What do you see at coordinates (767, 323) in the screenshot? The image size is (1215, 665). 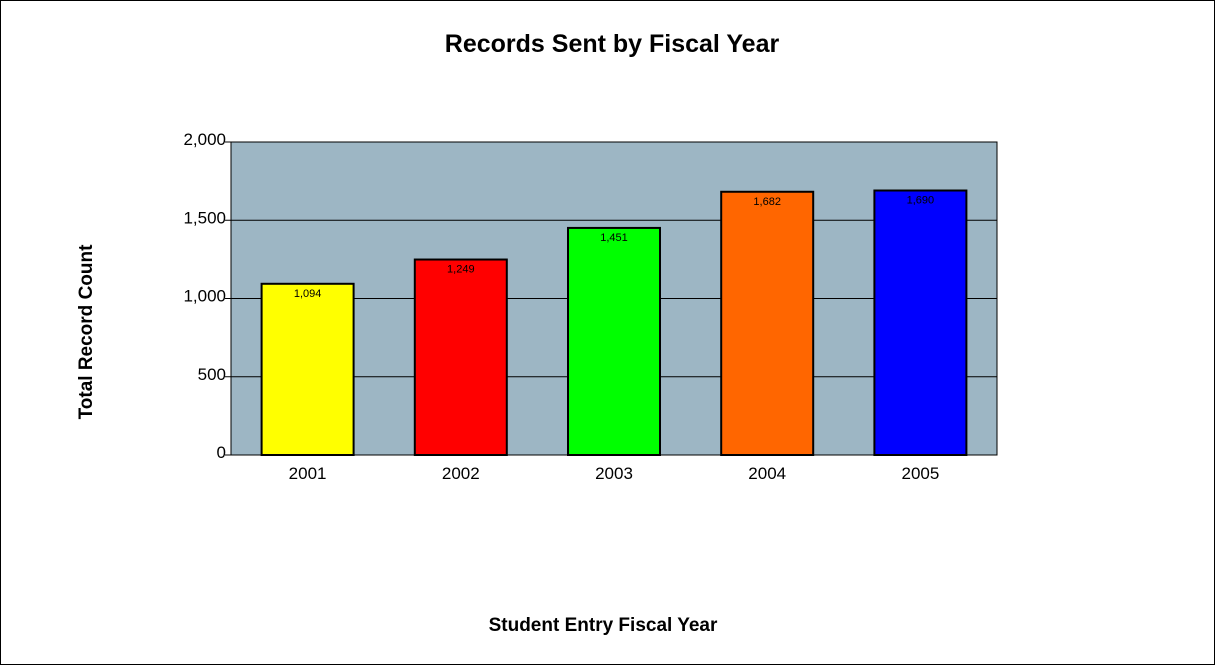 I see `bar-2004` at bounding box center [767, 323].